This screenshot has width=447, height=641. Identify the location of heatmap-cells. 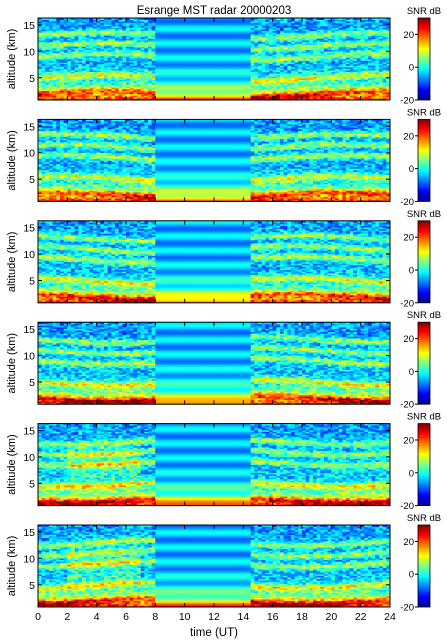
(214, 59).